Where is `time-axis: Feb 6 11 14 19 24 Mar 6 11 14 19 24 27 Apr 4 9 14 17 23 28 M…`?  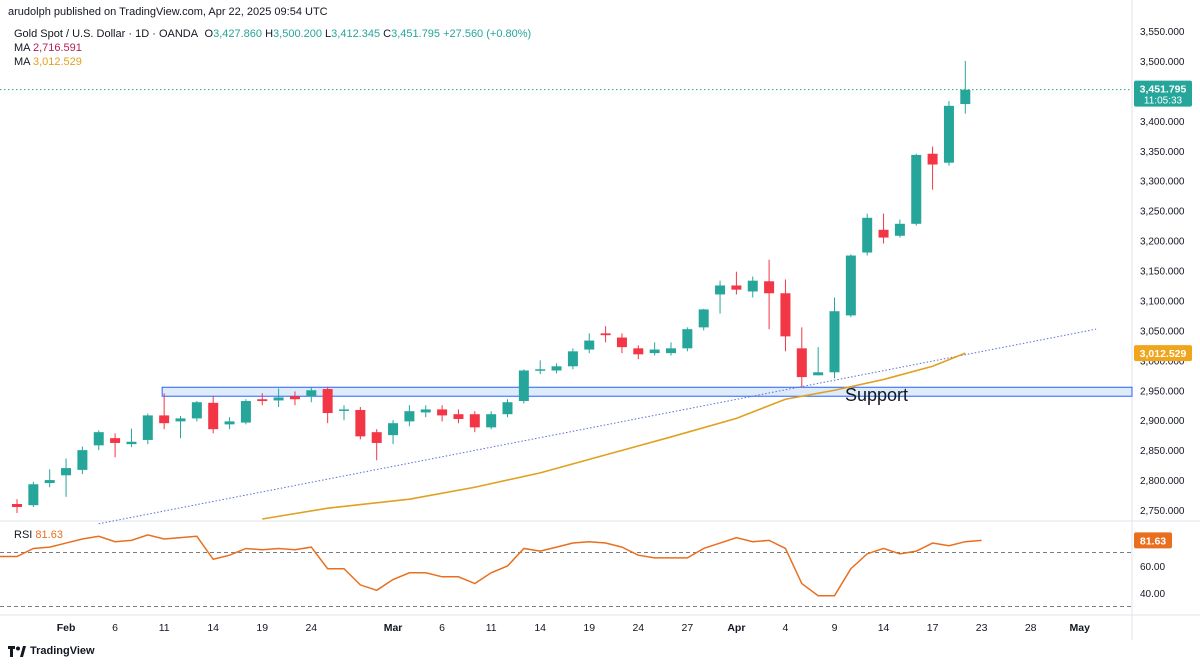 time-axis: Feb 6 11 14 19 24 Mar 6 11 14 19 24 27 Apr 4 9 14 17 23 28 M… is located at coordinates (573, 628).